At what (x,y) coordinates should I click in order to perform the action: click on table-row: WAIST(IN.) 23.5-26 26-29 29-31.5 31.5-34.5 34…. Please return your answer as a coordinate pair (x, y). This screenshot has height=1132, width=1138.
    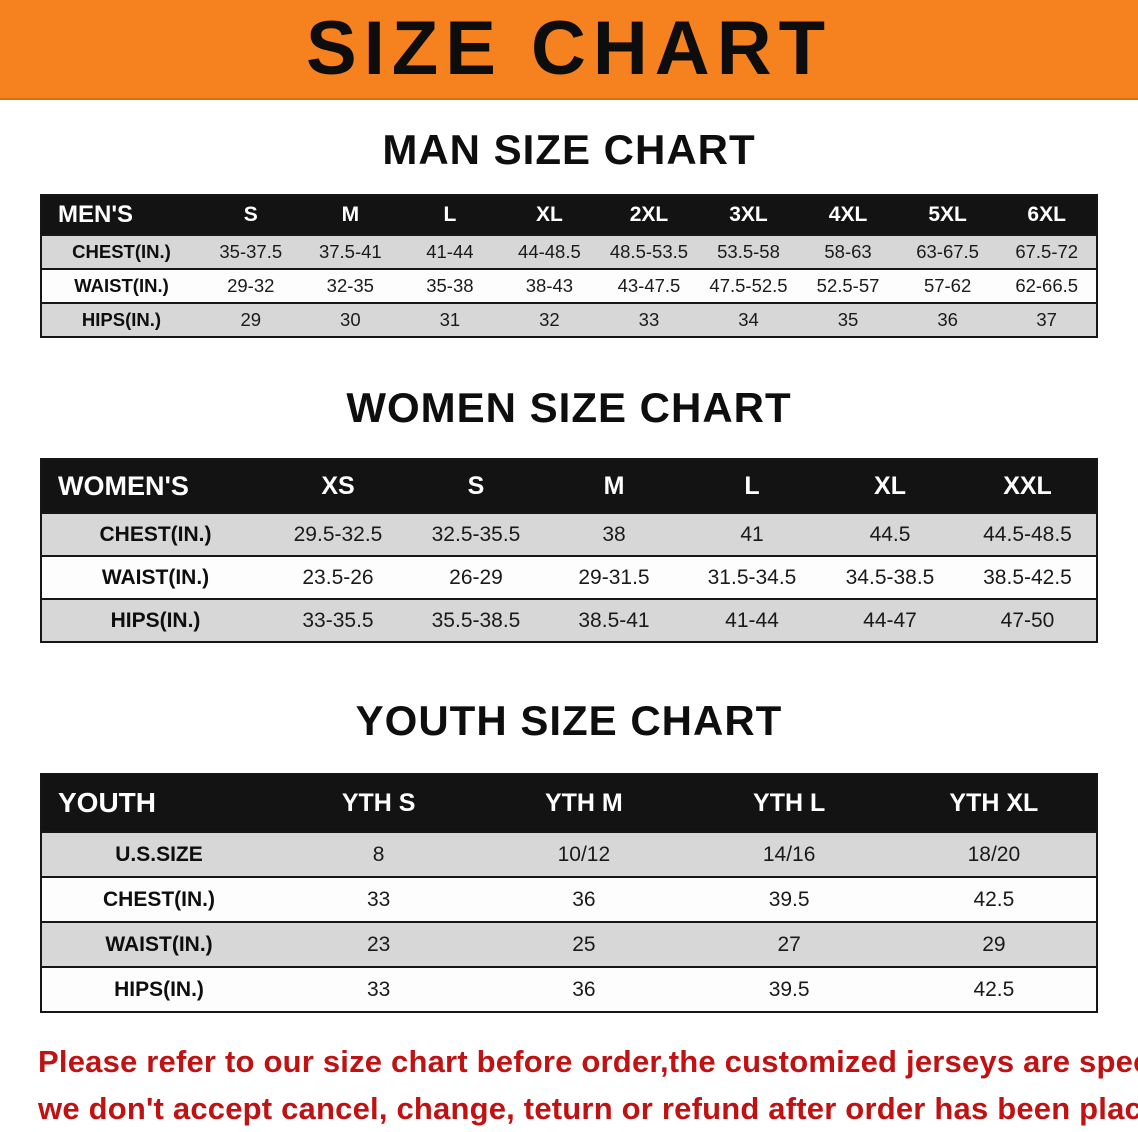
    Looking at the image, I should click on (569, 577).